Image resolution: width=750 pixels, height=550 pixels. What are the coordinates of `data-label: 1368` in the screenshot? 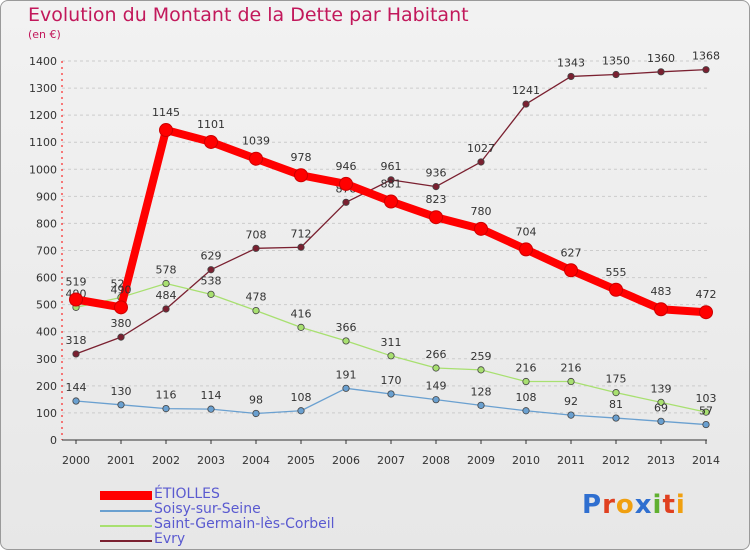 It's located at (706, 56).